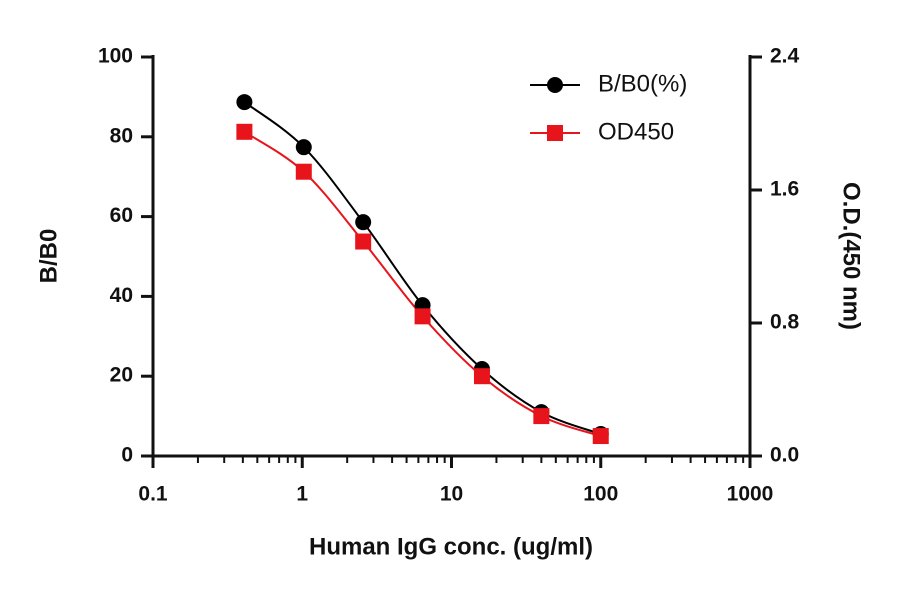 This screenshot has height=599, width=900. What do you see at coordinates (121, 375) in the screenshot?
I see `y-tick-label: 20` at bounding box center [121, 375].